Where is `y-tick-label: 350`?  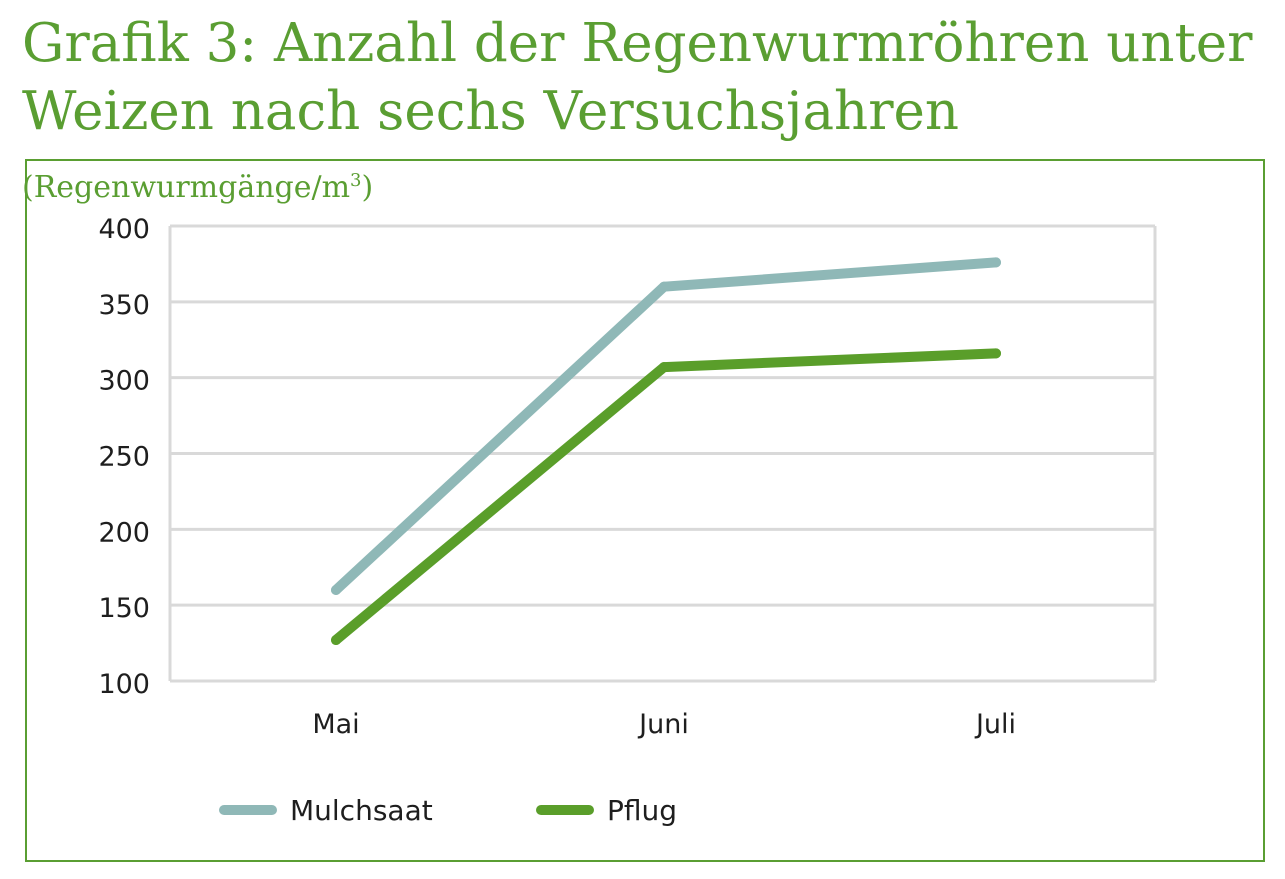 y-tick-label: 350 is located at coordinates (124, 305).